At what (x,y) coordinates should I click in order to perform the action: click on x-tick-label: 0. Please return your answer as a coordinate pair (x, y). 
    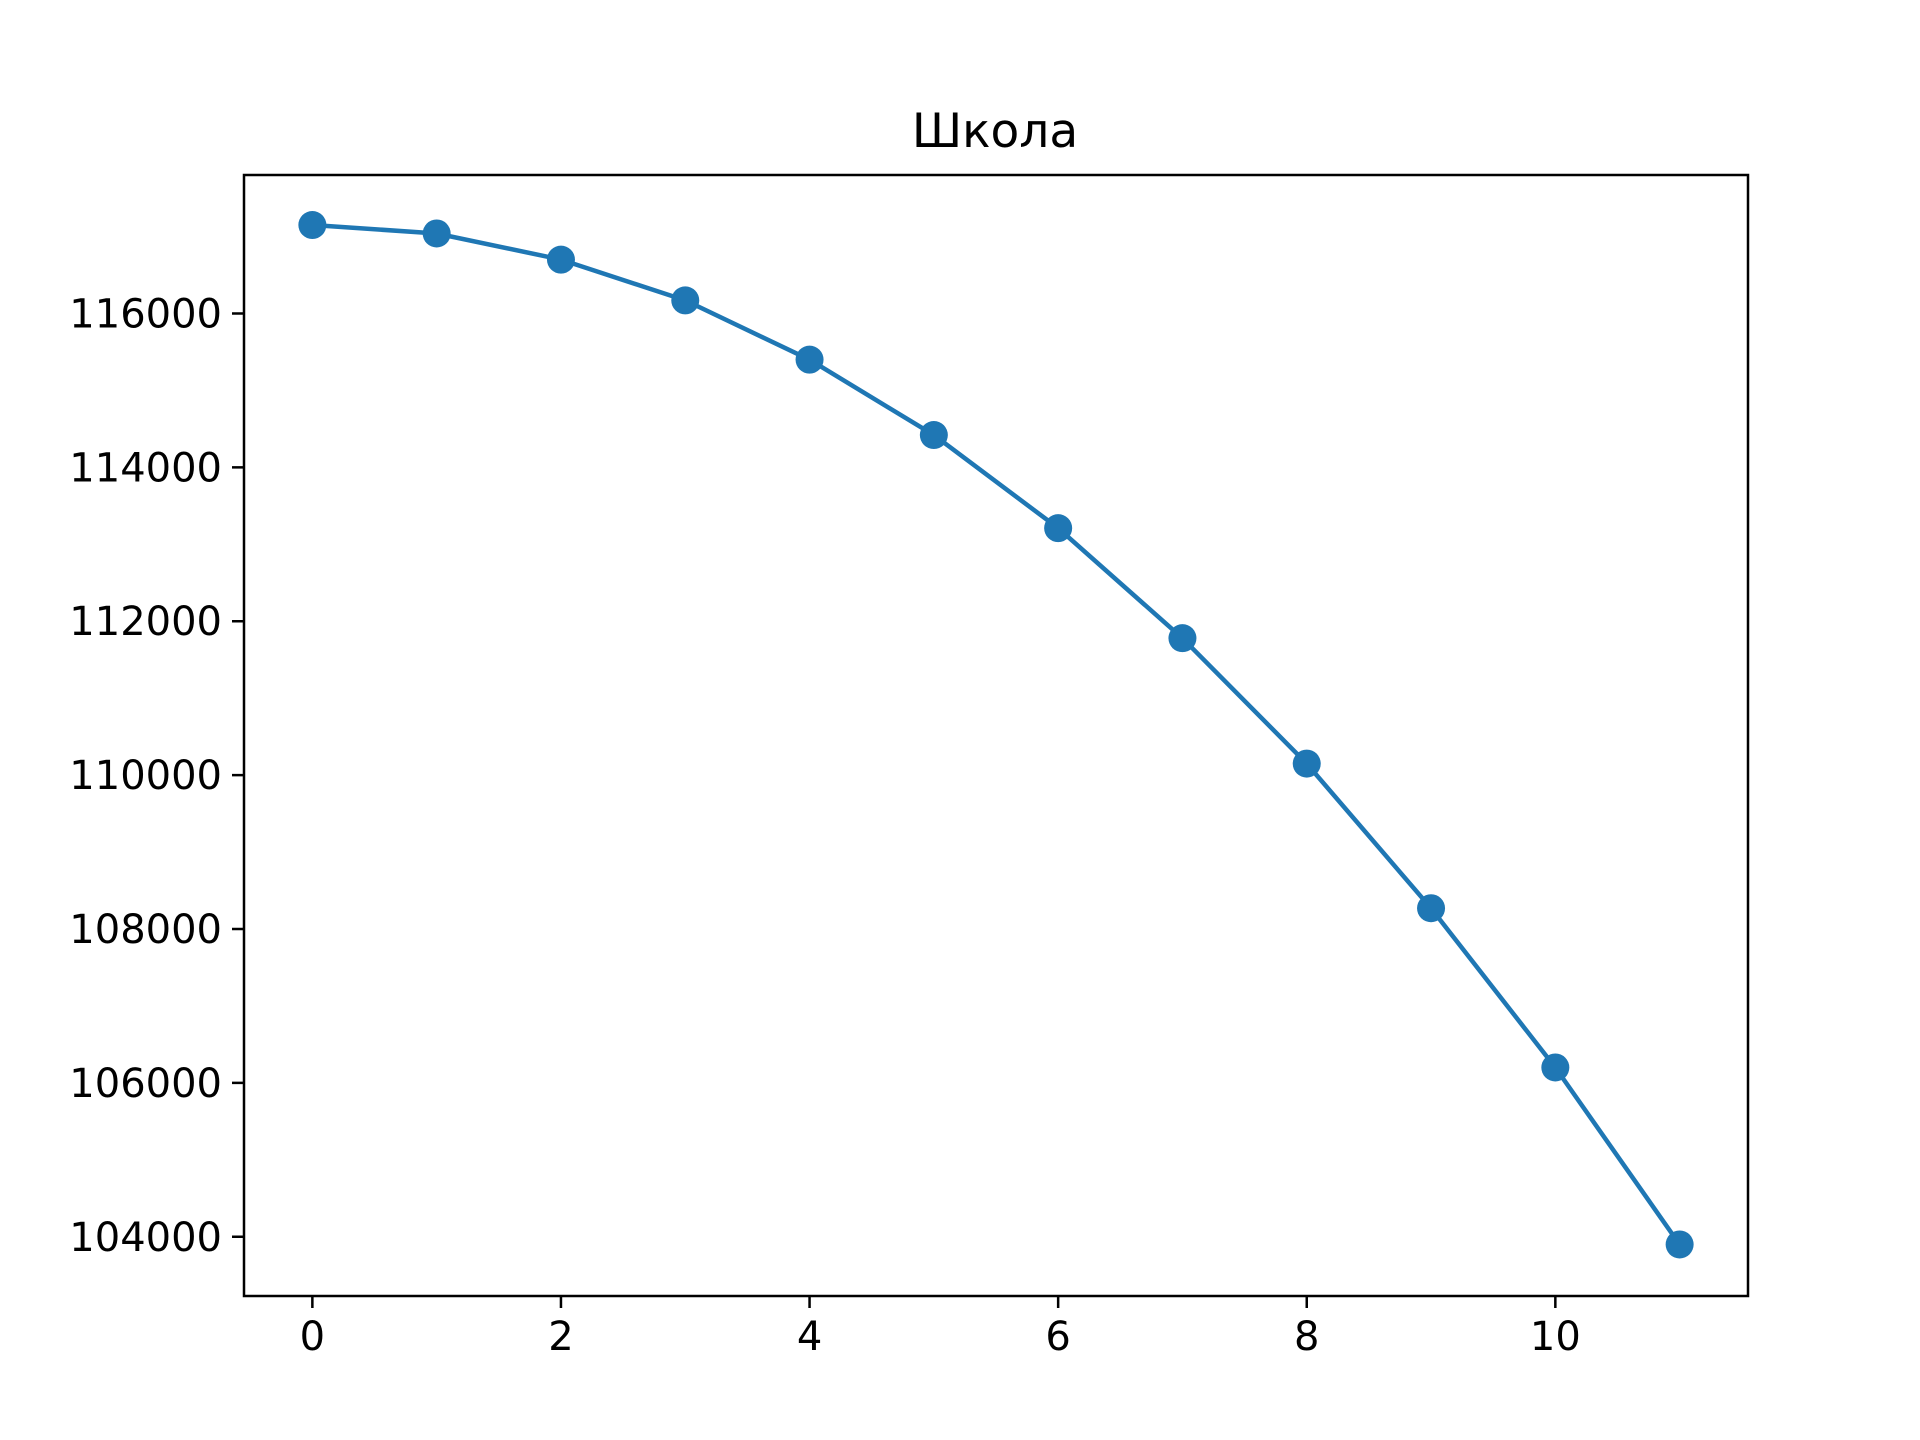
    Looking at the image, I should click on (312, 1337).